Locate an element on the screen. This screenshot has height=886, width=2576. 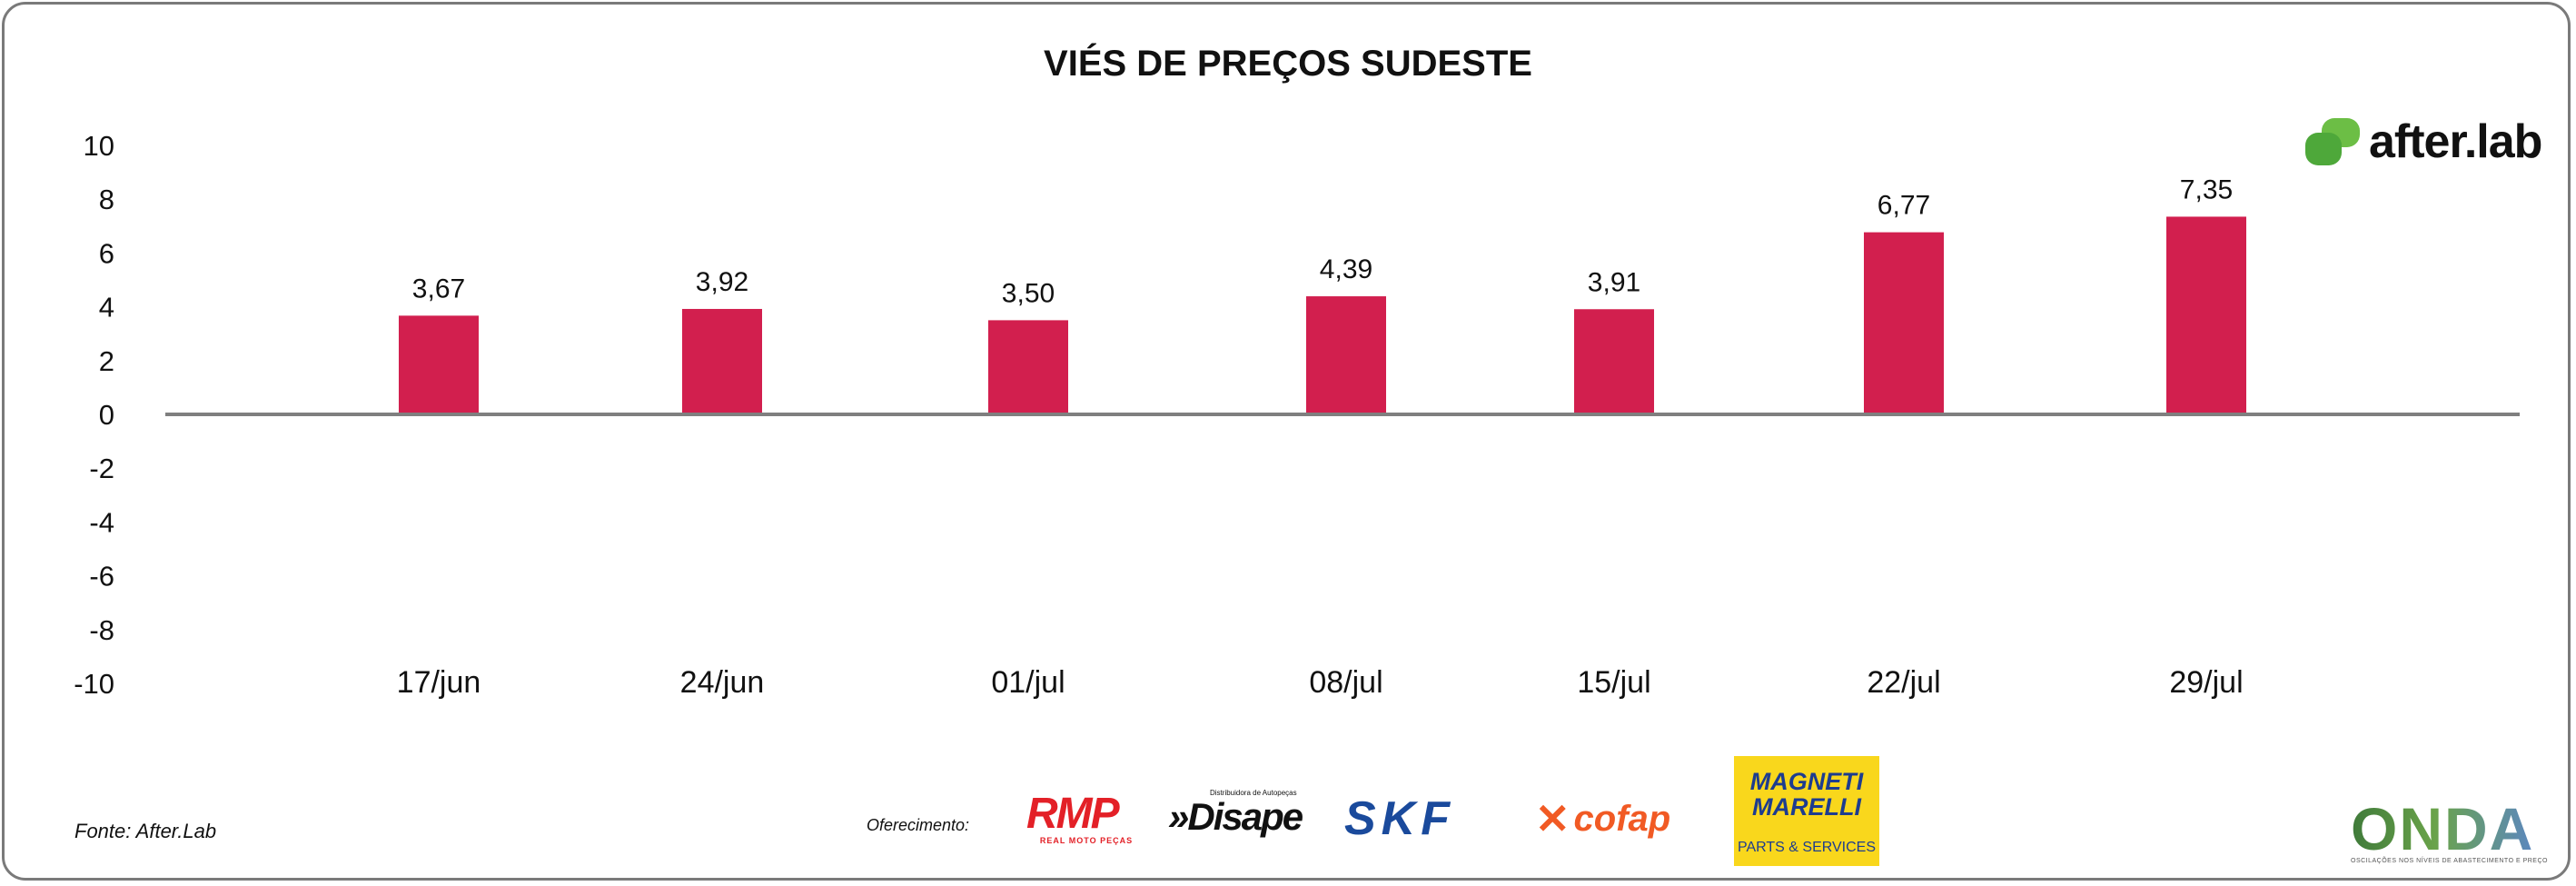
x-tick-label: 24/jun is located at coordinates (722, 682).